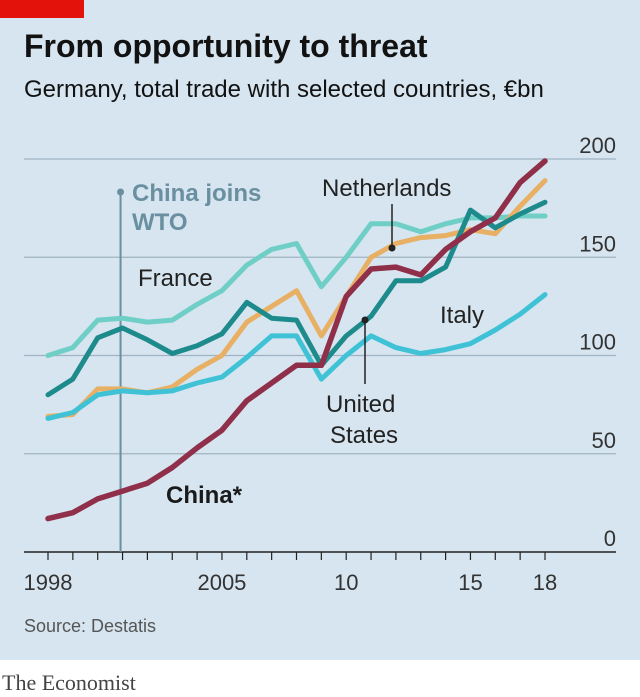 The image size is (640, 697). What do you see at coordinates (545, 582) in the screenshot?
I see `x-tick-label-18: 18` at bounding box center [545, 582].